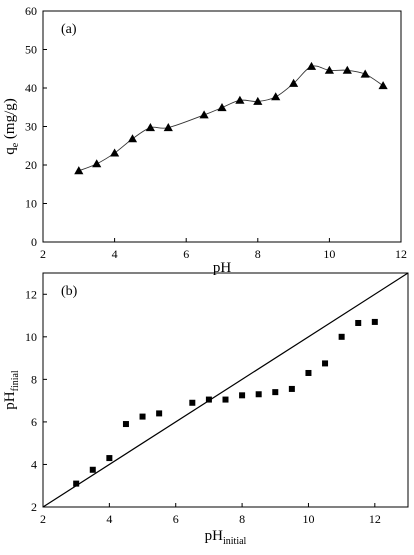 This screenshot has width=414, height=555. I want to click on y-tick-label: 4, so click(34, 464).